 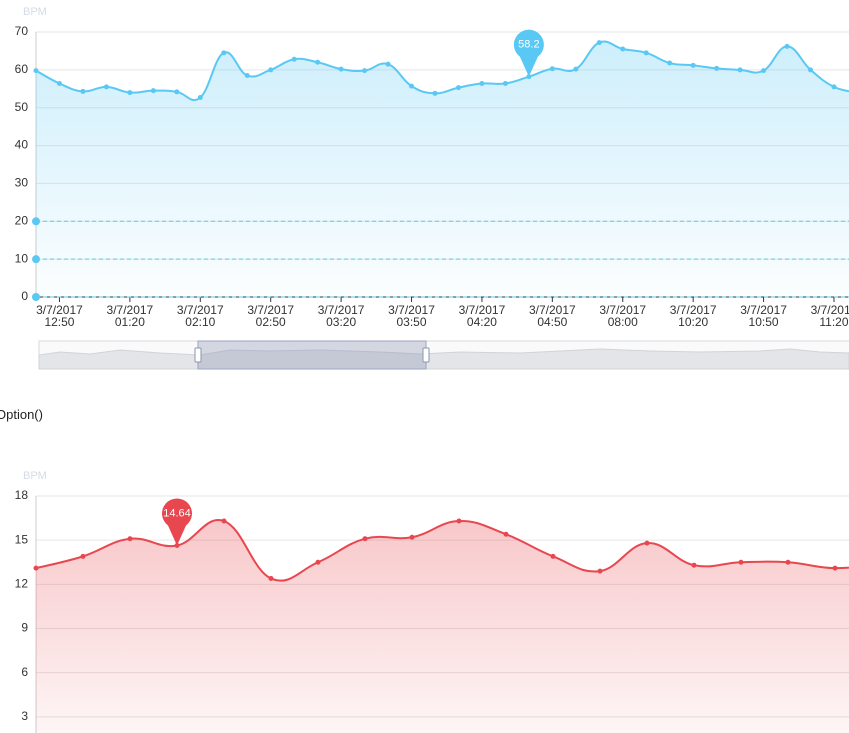 I want to click on caption: Option(), so click(x=21, y=414).